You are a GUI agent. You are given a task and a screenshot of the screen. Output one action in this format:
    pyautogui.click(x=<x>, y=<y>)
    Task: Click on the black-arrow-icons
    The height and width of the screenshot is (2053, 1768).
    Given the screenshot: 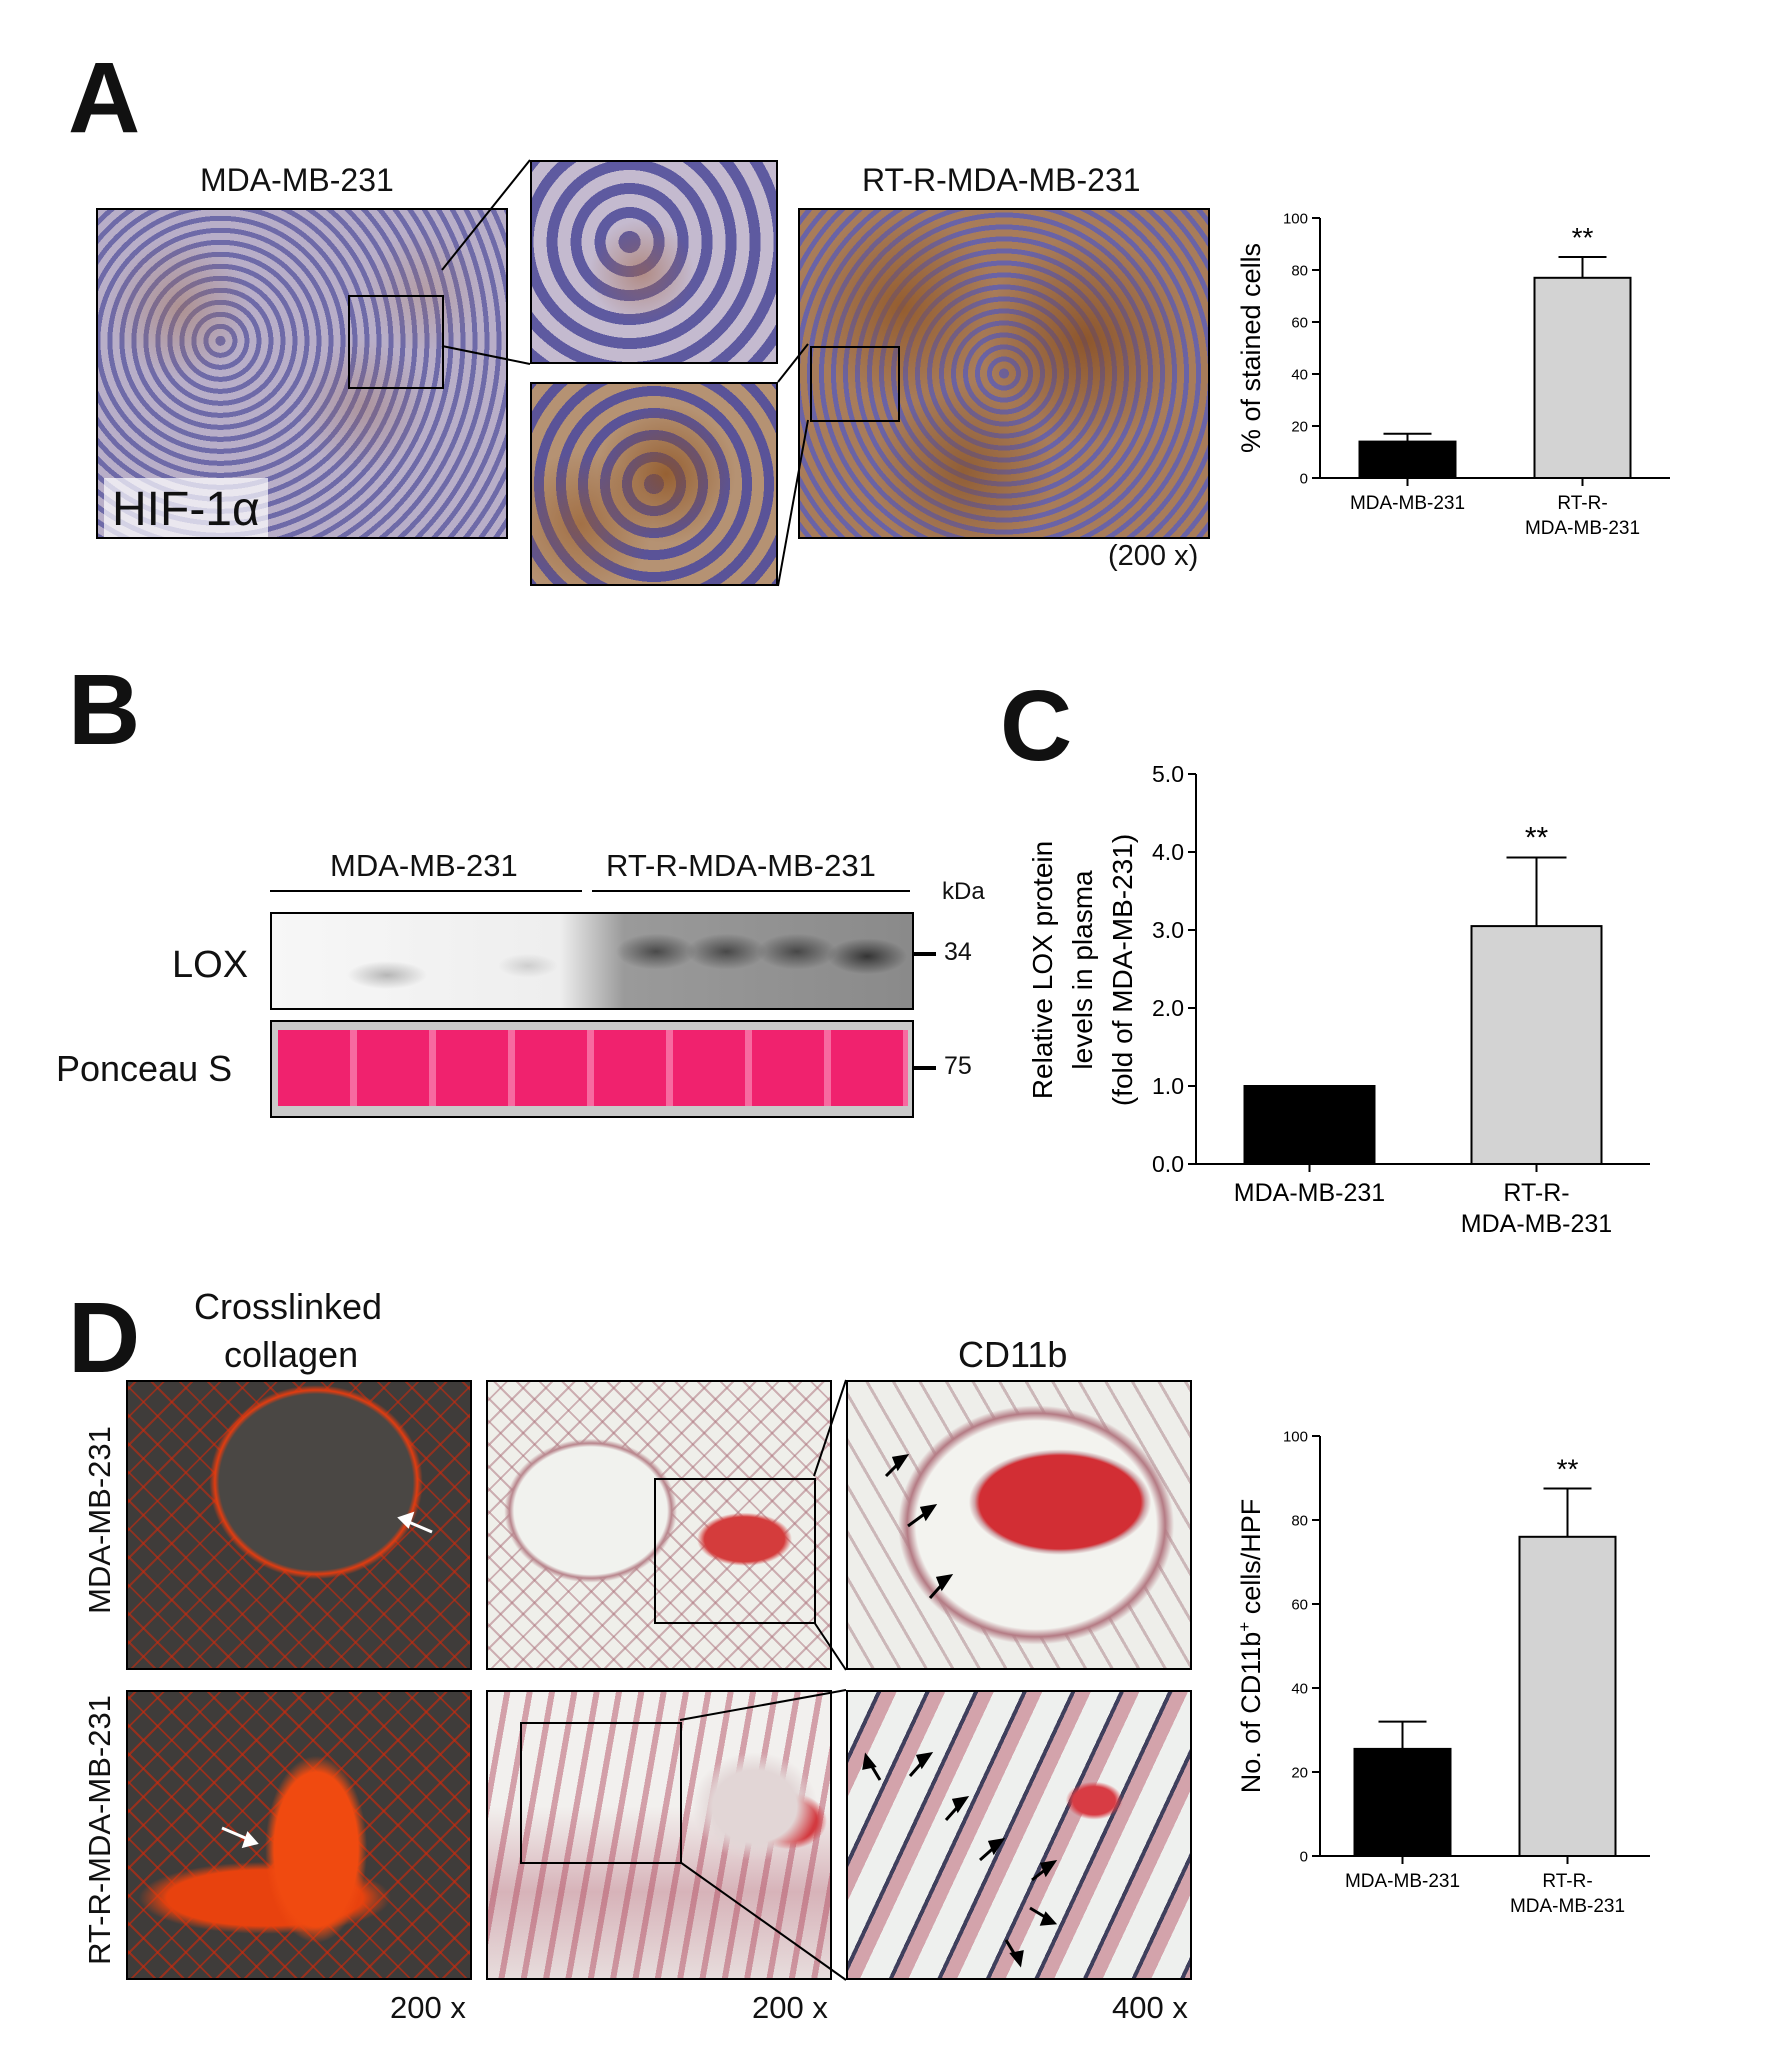 What is the action you would take?
    pyautogui.click(x=960, y=1710)
    